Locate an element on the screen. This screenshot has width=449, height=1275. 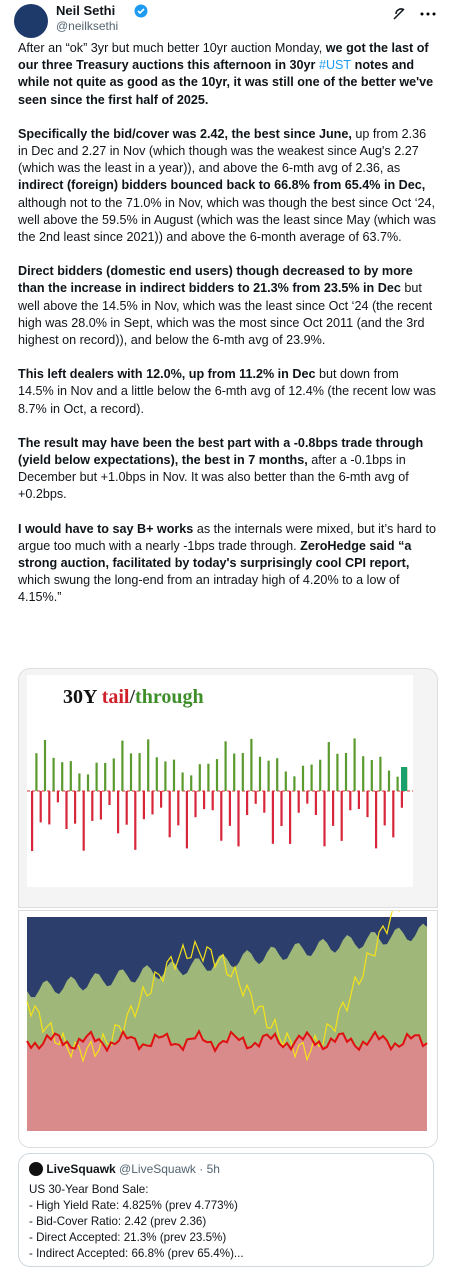
header-icons is located at coordinates (417, 14).